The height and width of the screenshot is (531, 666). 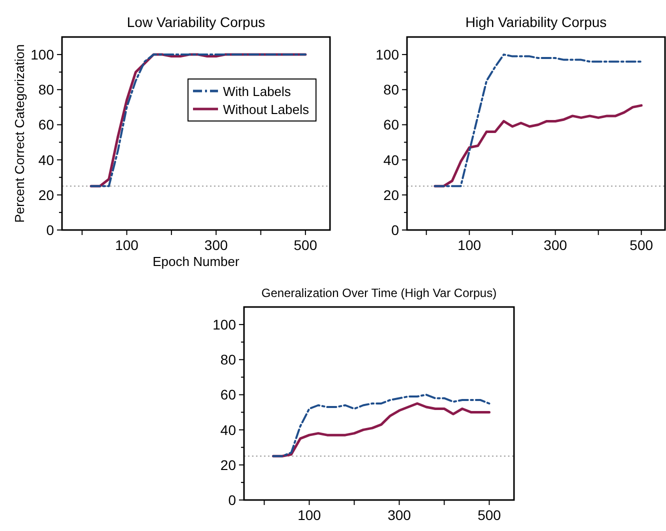 What do you see at coordinates (19, 133) in the screenshot?
I see `y-axis-title: Percent Correct Categorization` at bounding box center [19, 133].